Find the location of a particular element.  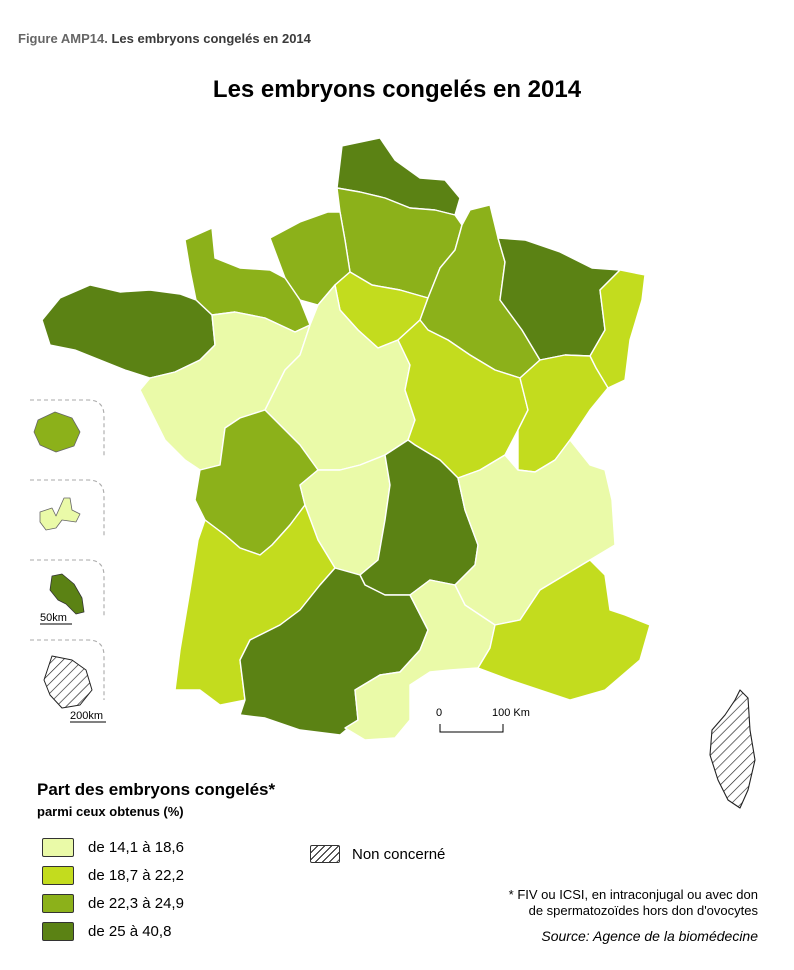

figure-label: Figure AMP14. is located at coordinates (63, 38).